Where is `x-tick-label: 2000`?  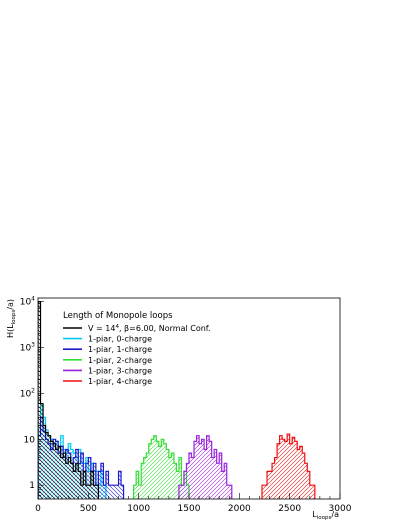 x-tick-label: 2000 is located at coordinates (239, 509).